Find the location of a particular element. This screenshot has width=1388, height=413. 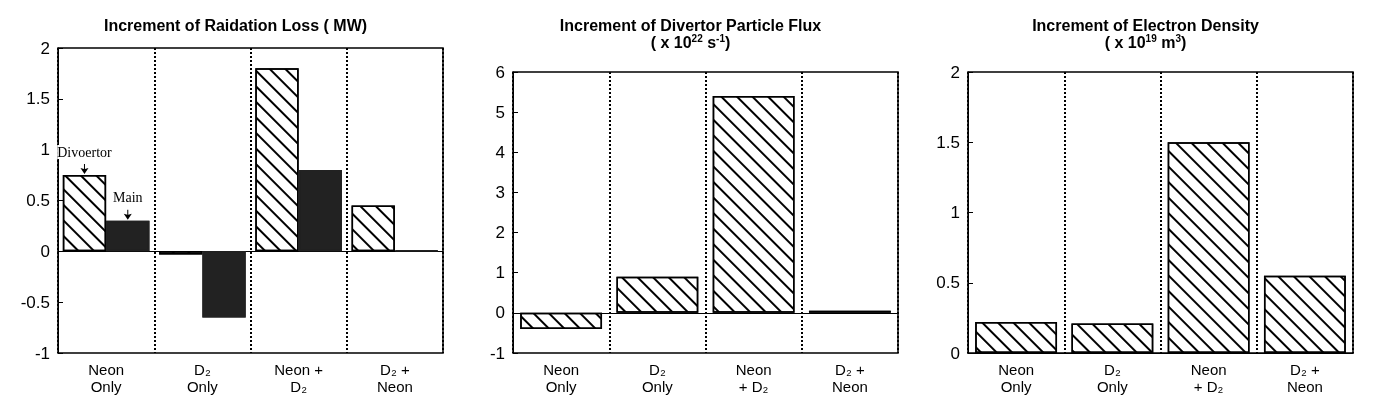

series-label: Main is located at coordinates (128, 198).